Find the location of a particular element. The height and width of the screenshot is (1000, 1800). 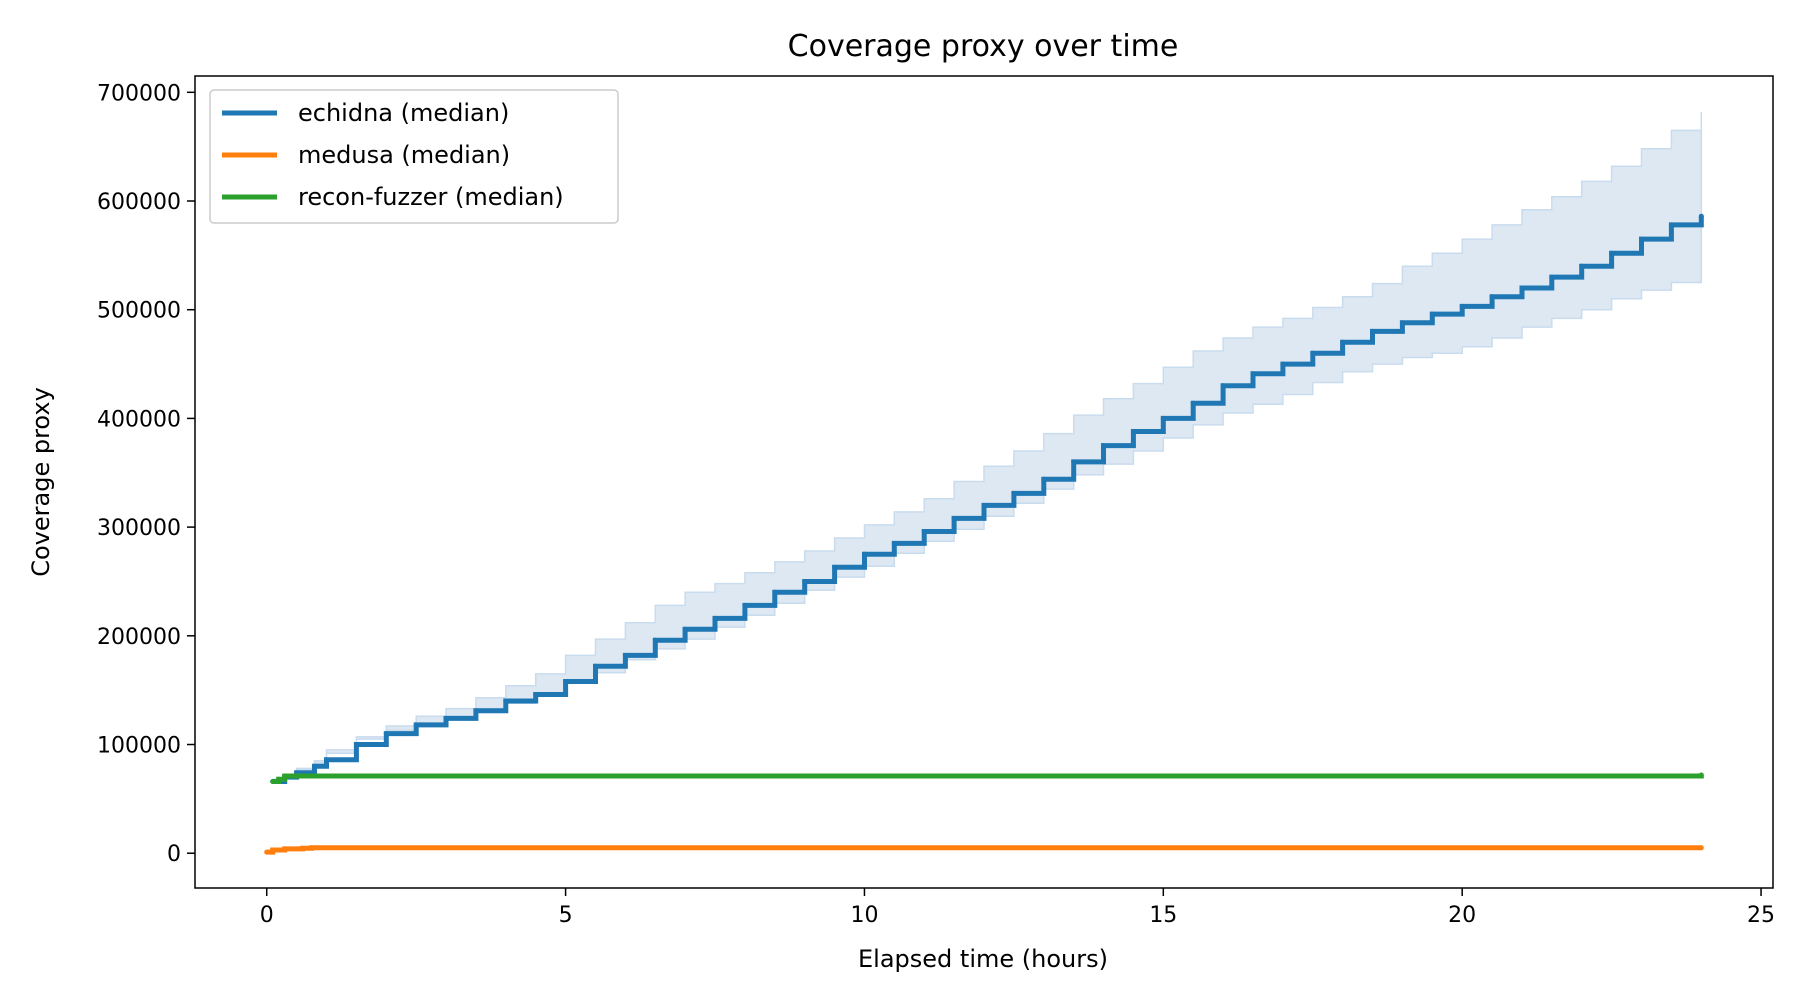

x-axis-label: Elapsed time (hours) is located at coordinates (983, 959).